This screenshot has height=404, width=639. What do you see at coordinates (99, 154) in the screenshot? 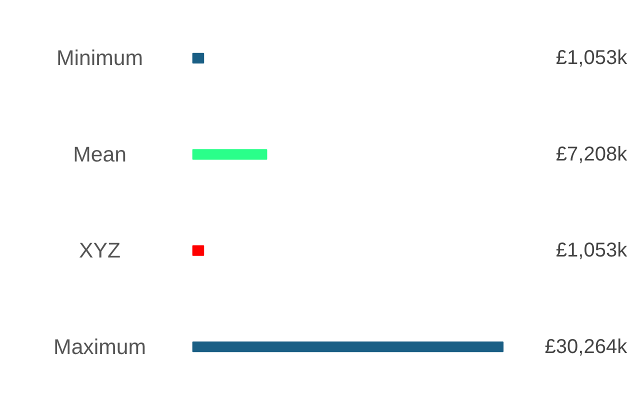
I see `y-tick-label: Mean` at bounding box center [99, 154].